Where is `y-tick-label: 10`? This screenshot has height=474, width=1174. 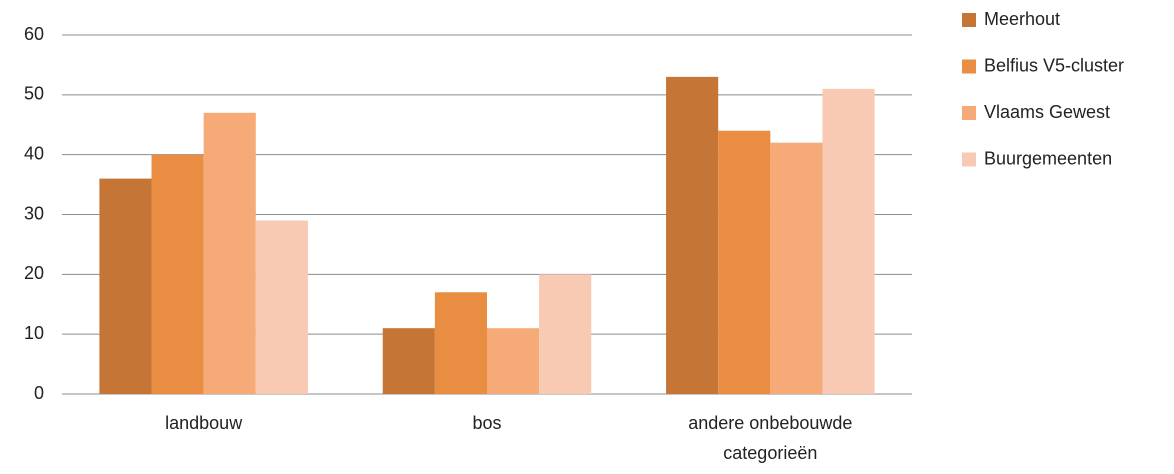
y-tick-label: 10 is located at coordinates (34, 333).